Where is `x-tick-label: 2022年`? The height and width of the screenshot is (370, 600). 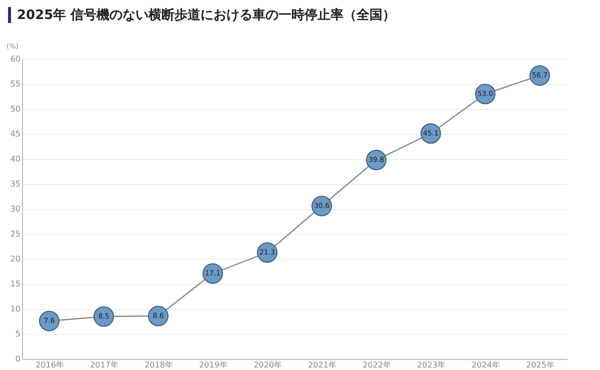 x-tick-label: 2022年 is located at coordinates (376, 365).